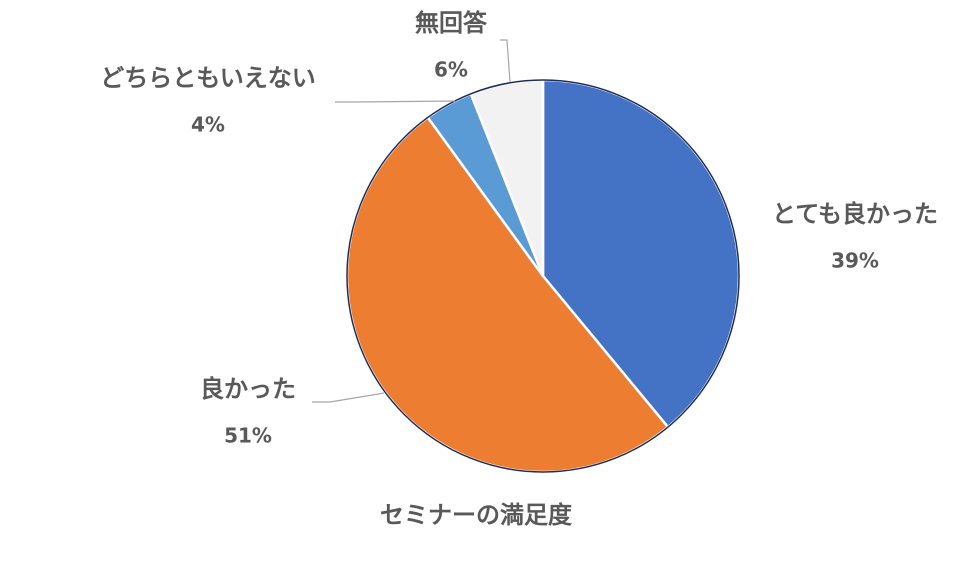  Describe the element at coordinates (248, 389) in the screenshot. I see `category-label: 良かった` at that location.